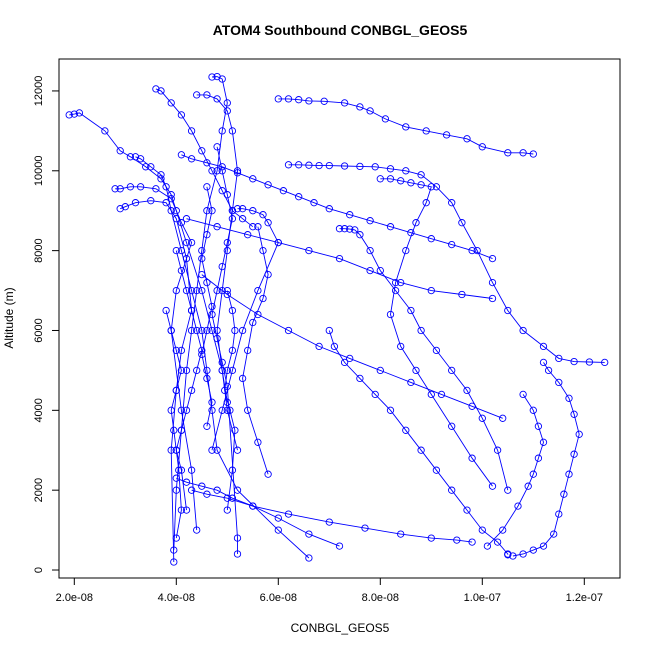 This screenshot has width=650, height=650. Describe the element at coordinates (39, 250) in the screenshot. I see `y-tick-label: 8000` at that location.